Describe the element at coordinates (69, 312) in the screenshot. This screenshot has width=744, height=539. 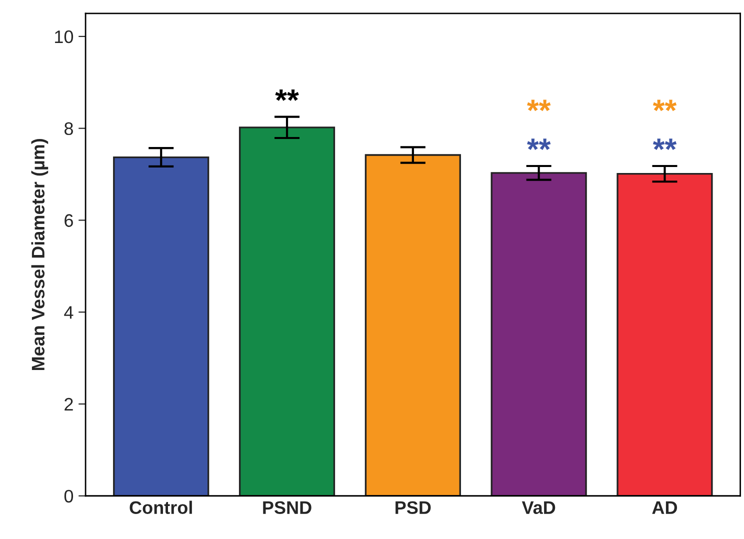
I see `y-tick-label: 4` at that location.